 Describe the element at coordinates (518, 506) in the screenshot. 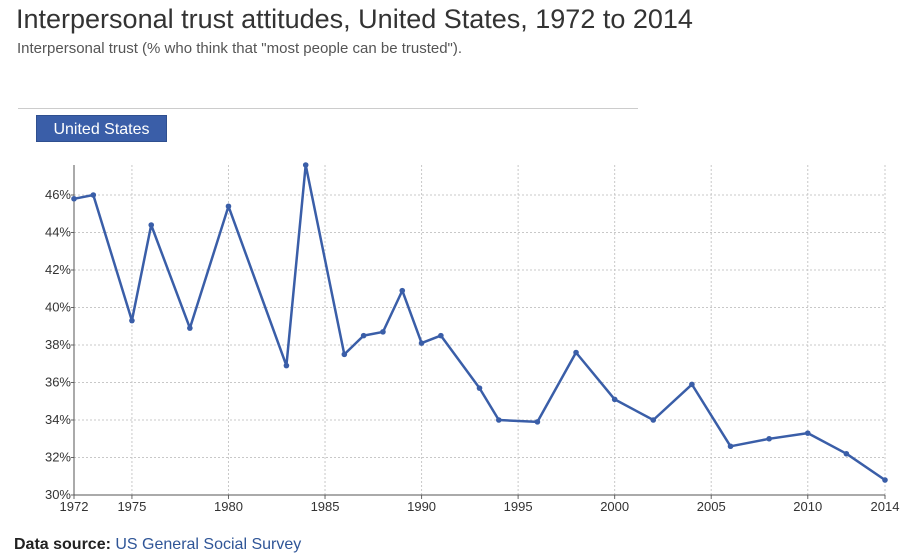

I see `x-tick-label: 1995` at that location.